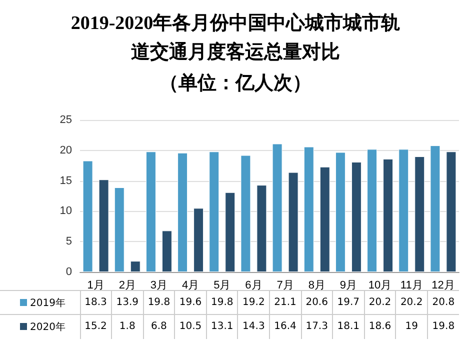  I want to click on x-tick-label: 10月, so click(380, 286).